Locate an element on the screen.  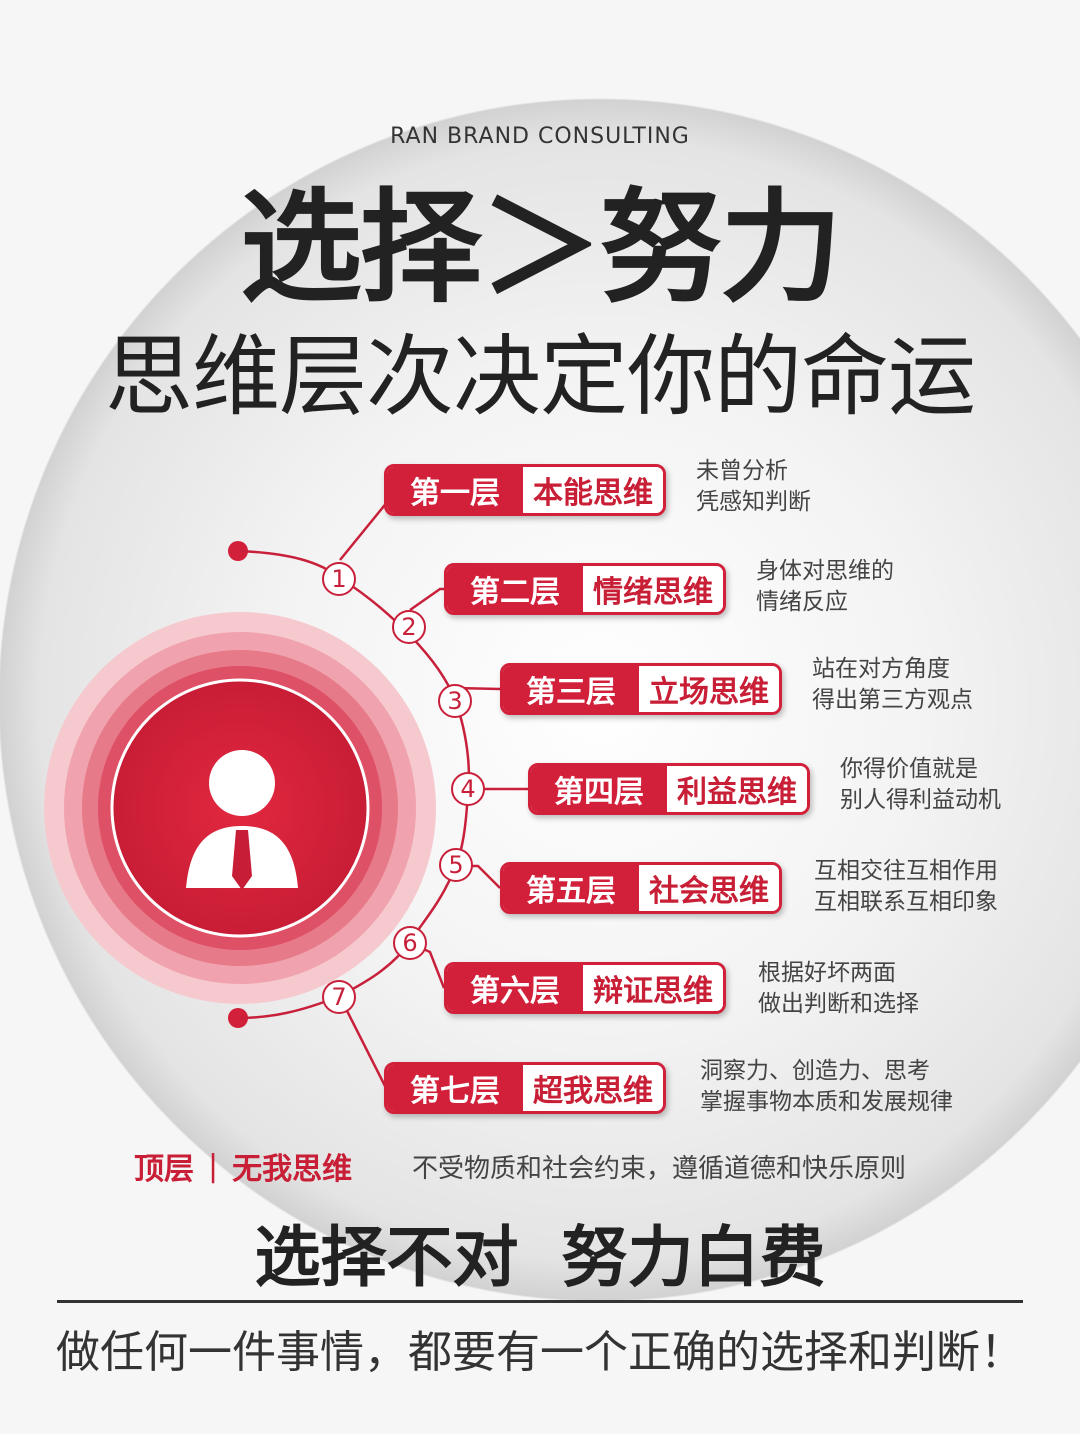
level-desc-1: 未曾分析 凭感知判断 is located at coordinates (753, 486).